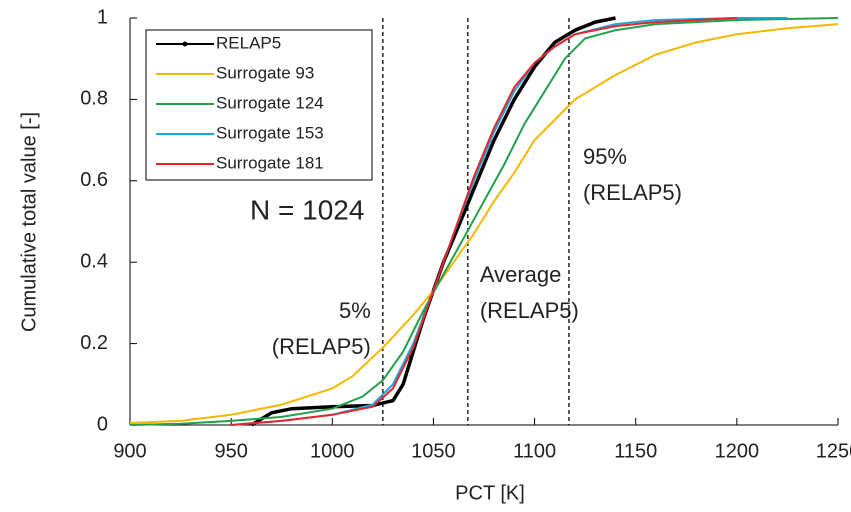 This screenshot has width=851, height=512. I want to click on legend-label: Surrogate 93, so click(265, 72).